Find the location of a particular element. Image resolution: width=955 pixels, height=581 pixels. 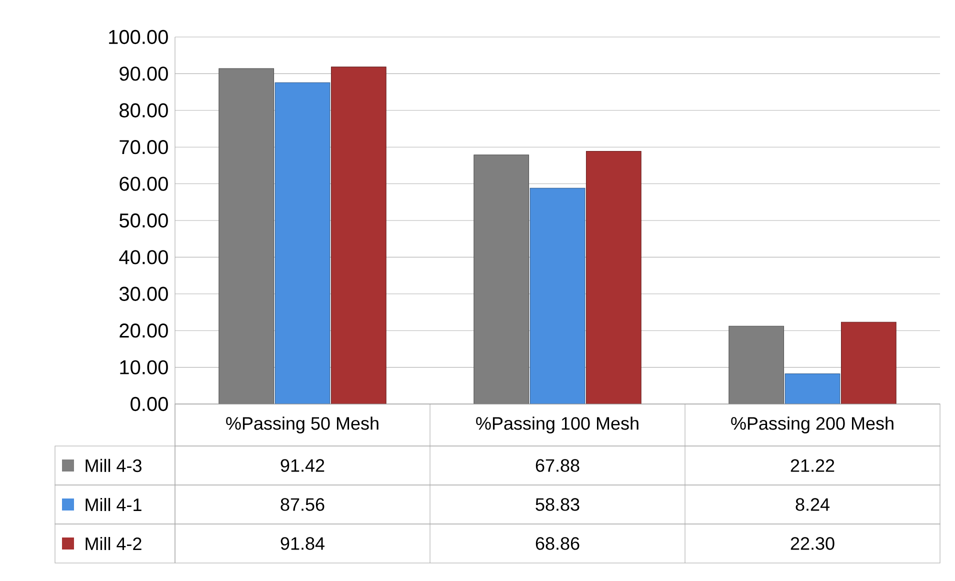

y-tick-label: 20.00 is located at coordinates (144, 331).